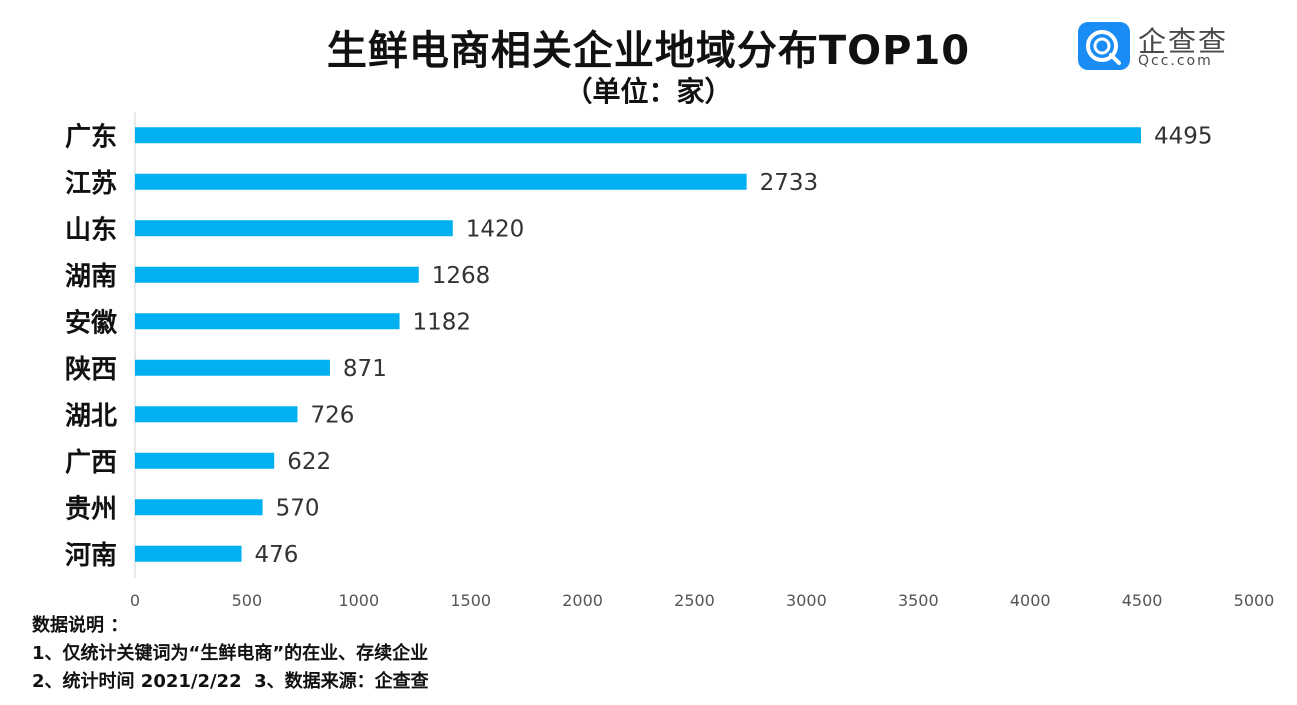 This screenshot has width=1297, height=705. I want to click on x-tick-label: 3500, so click(918, 600).